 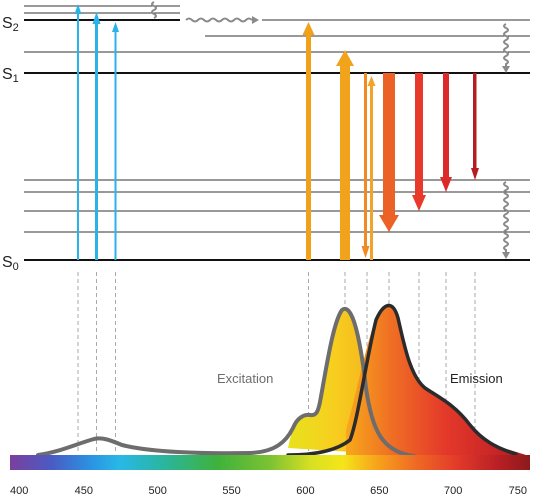 I want to click on axis-tick-label: 750, so click(x=518, y=491).